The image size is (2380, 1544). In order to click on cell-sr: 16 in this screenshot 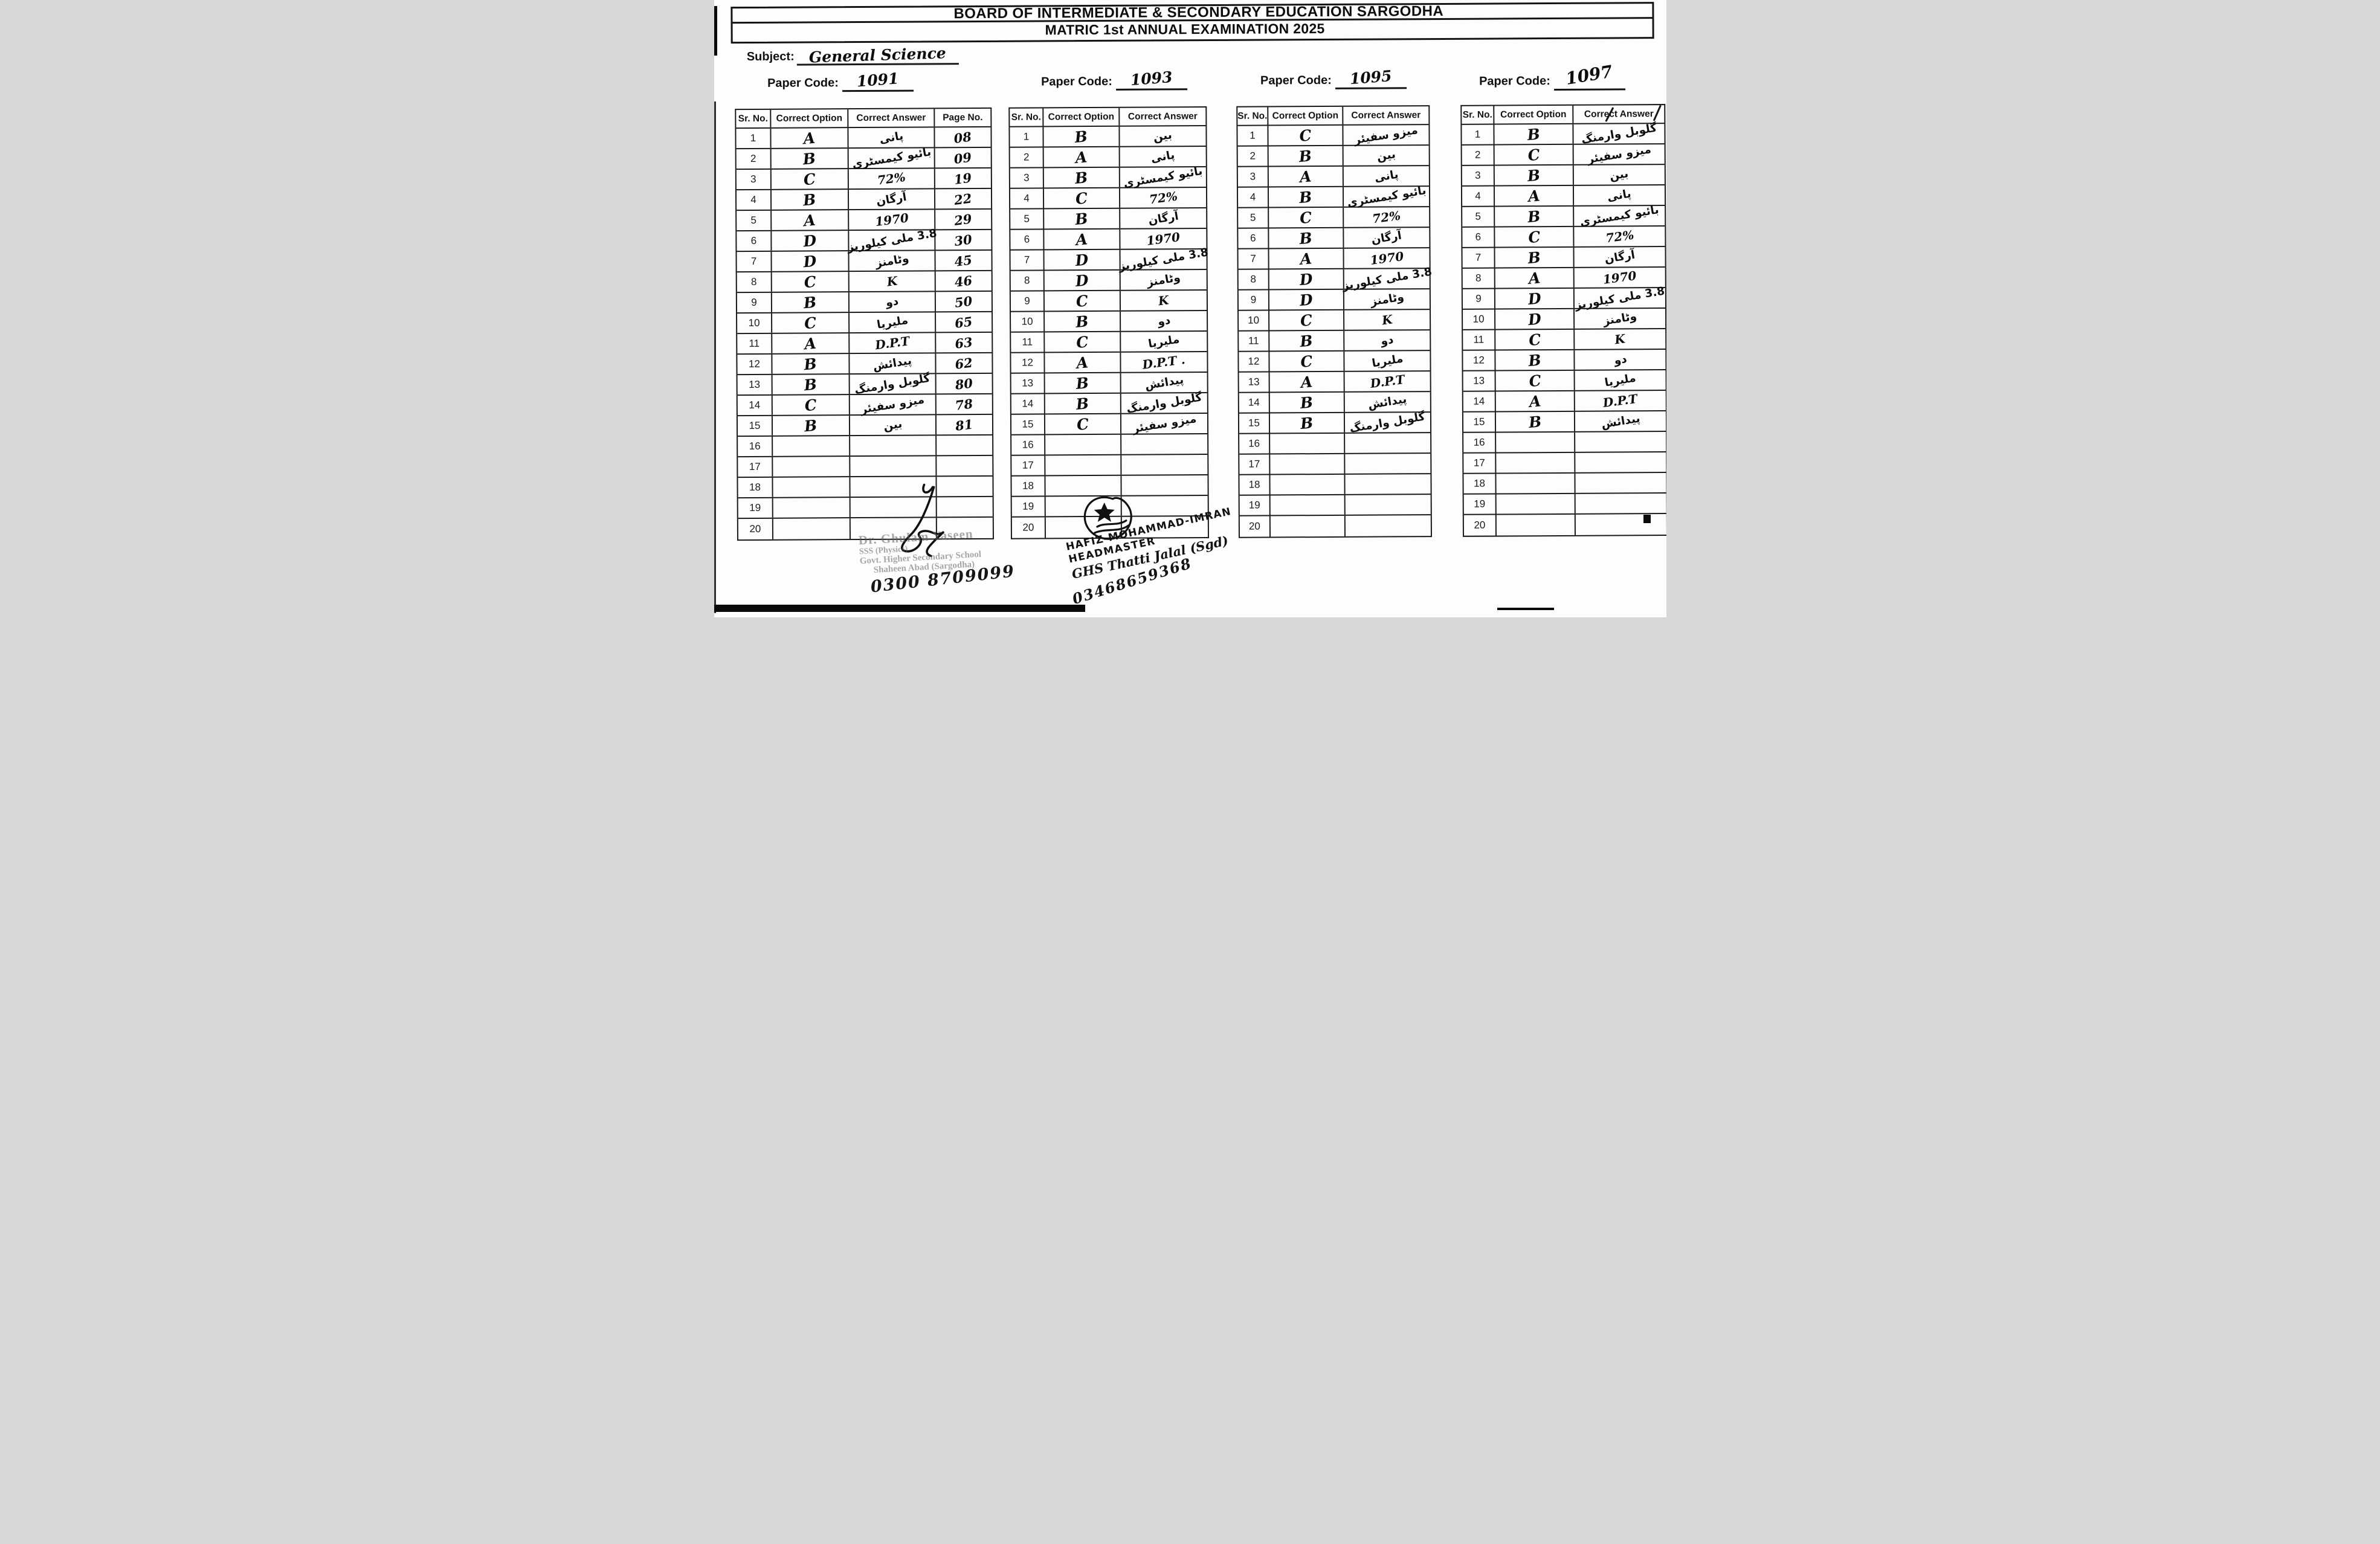, I will do `click(1028, 445)`.